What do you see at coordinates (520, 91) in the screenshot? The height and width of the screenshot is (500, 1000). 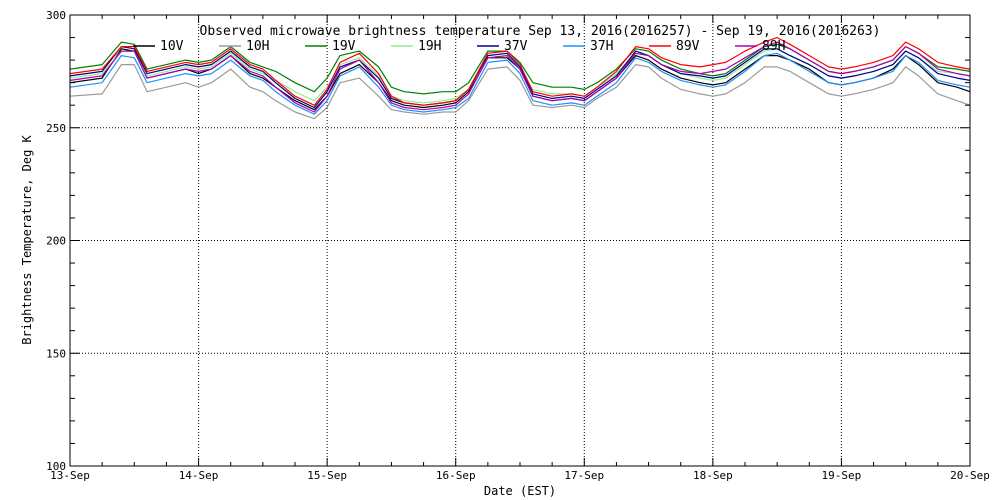 I see `series-line-10h` at bounding box center [520, 91].